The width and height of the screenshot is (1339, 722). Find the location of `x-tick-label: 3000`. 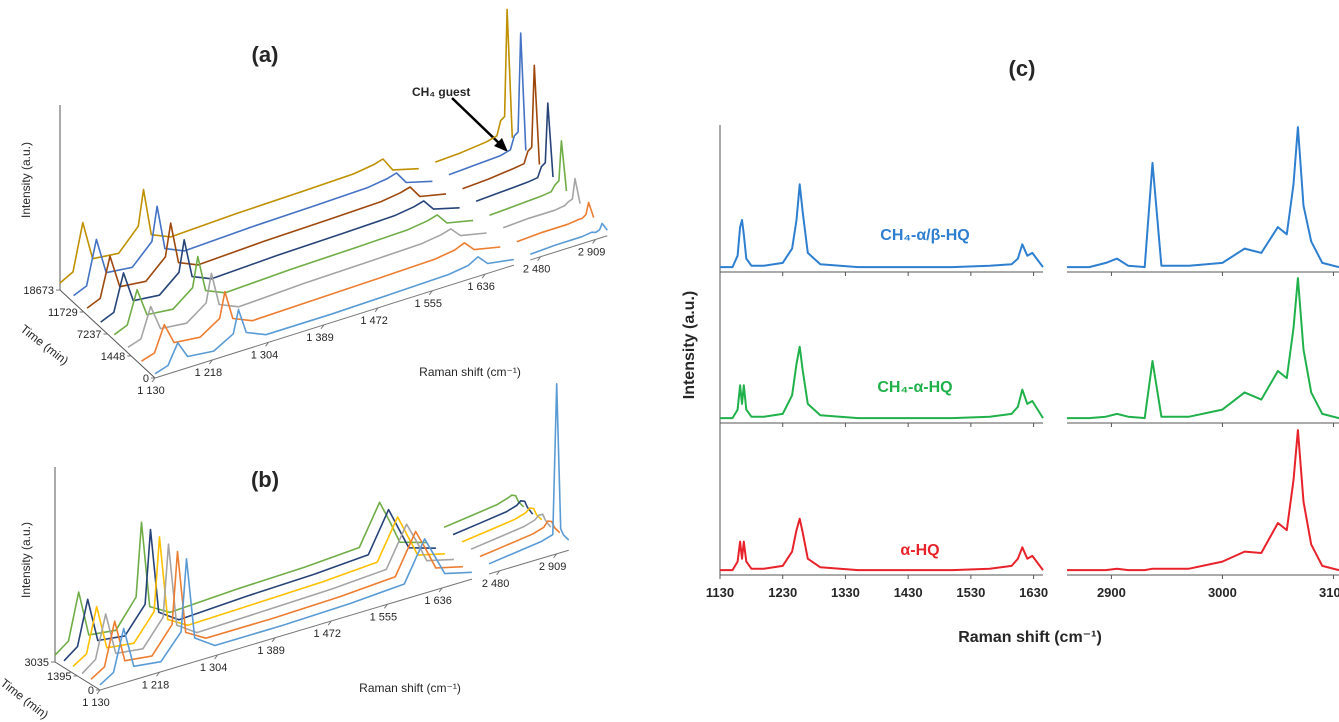

x-tick-label: 3000 is located at coordinates (1222, 592).